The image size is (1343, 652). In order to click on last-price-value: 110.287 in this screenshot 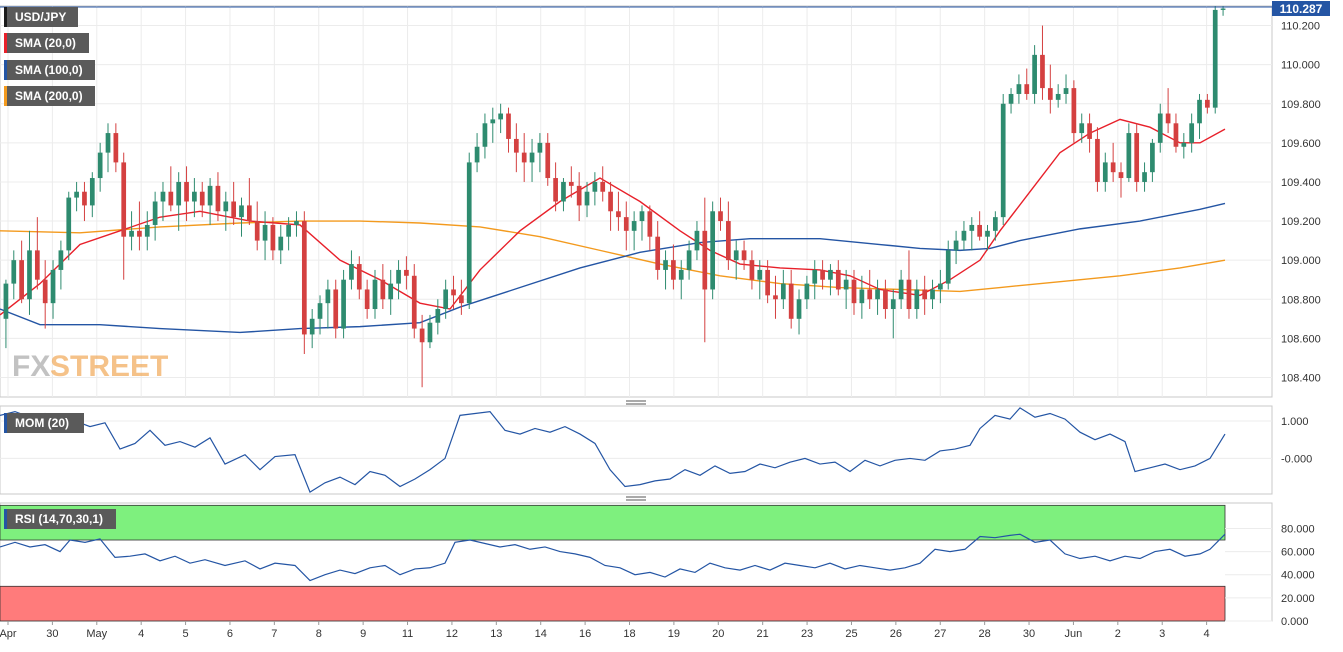, I will do `click(1301, 9)`.